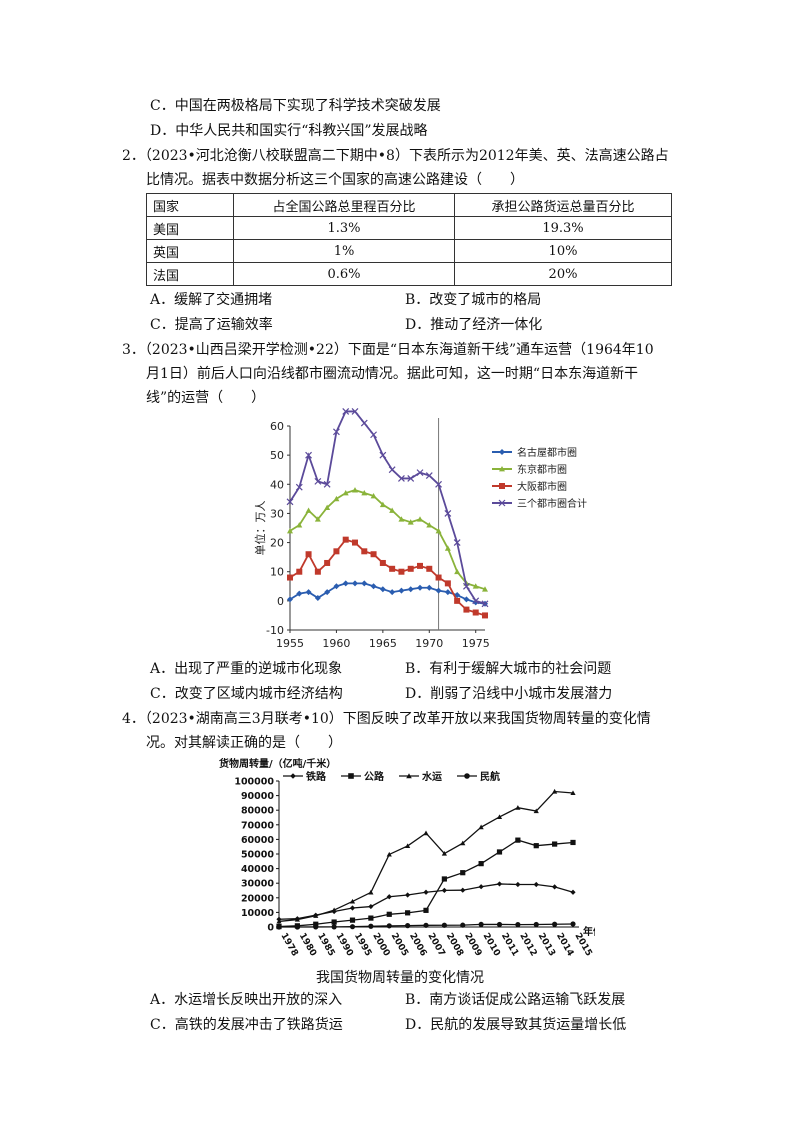 Image resolution: width=800 pixels, height=1132 pixels. I want to click on chart-title: 货物周转量/（亿吨/千米）, so click(277, 763).